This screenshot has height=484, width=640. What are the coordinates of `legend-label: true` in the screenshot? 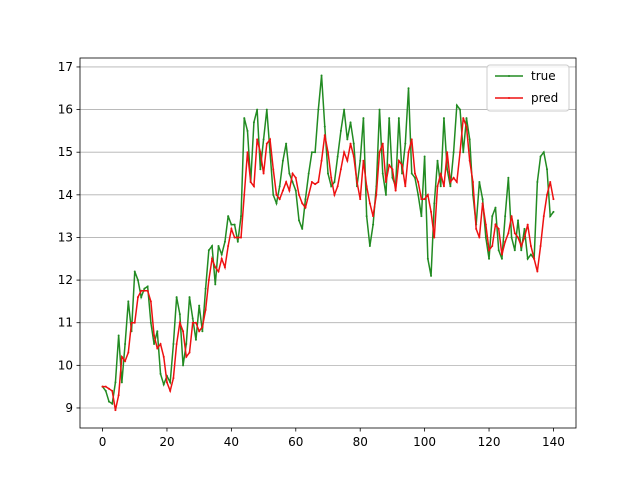 It's located at (543, 76).